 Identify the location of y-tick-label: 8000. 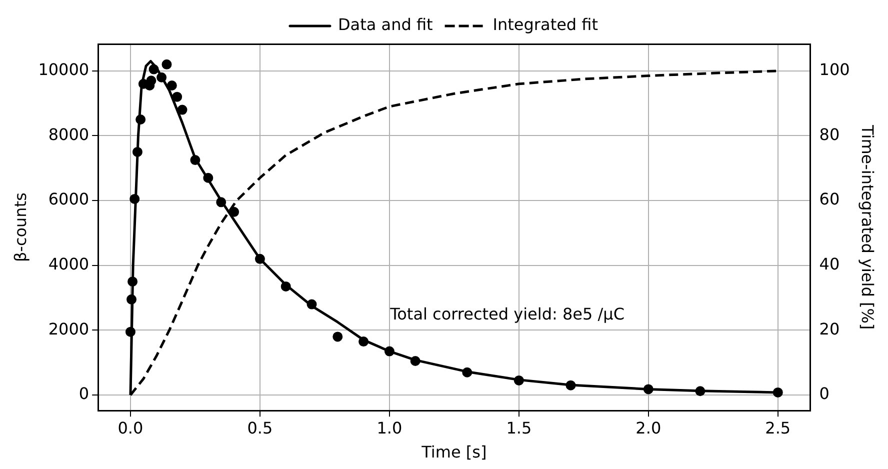
(69, 134).